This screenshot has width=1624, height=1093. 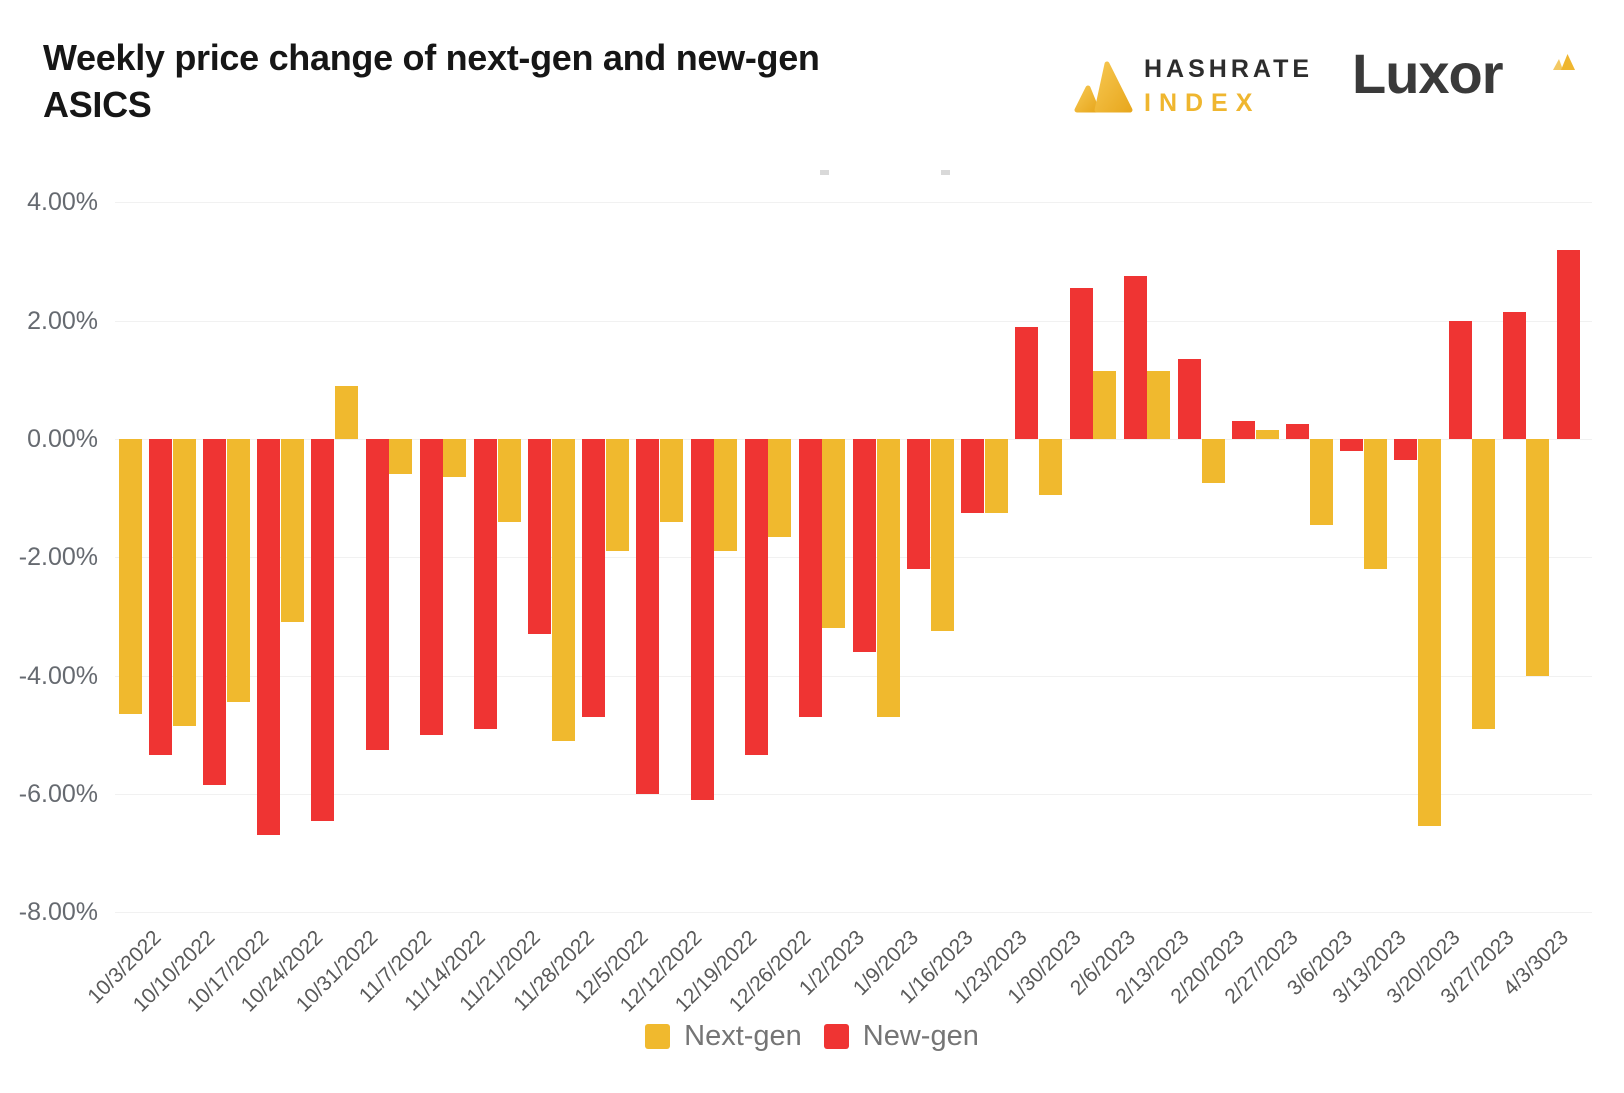 I want to click on legend-swatch-next-gen, so click(x=658, y=1036).